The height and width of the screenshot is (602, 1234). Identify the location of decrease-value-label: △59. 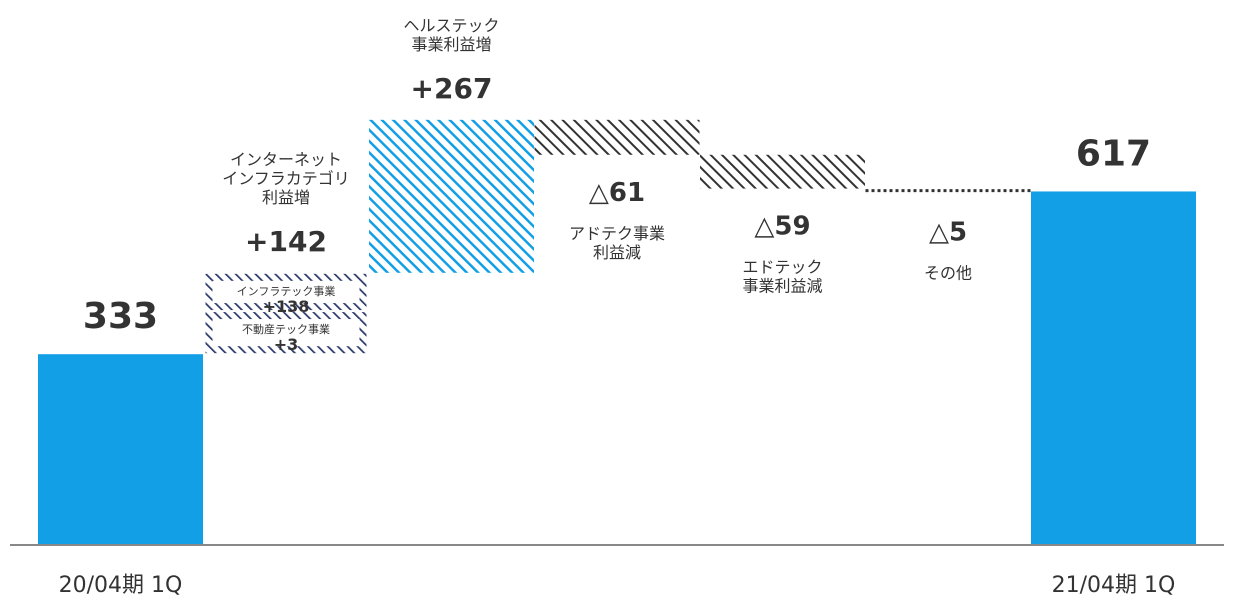
(782, 227).